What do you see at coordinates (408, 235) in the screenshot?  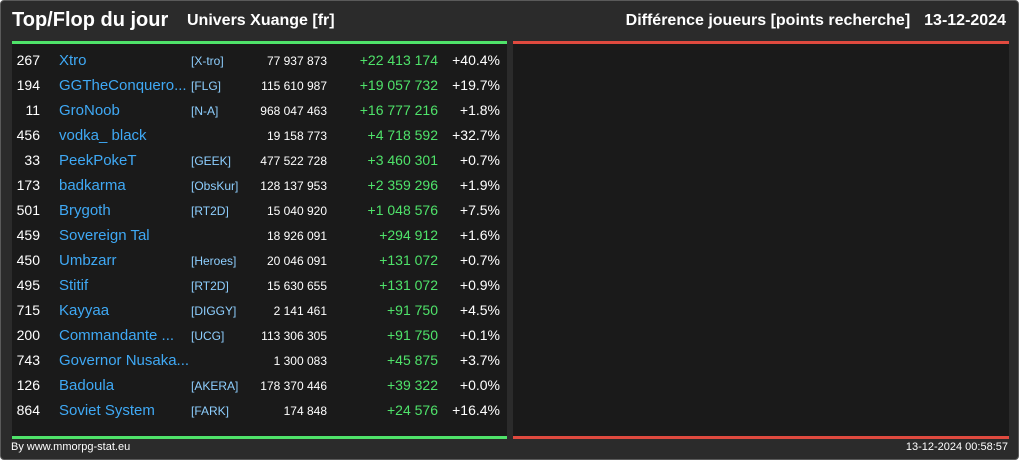 I see `diff-value: +294 912` at bounding box center [408, 235].